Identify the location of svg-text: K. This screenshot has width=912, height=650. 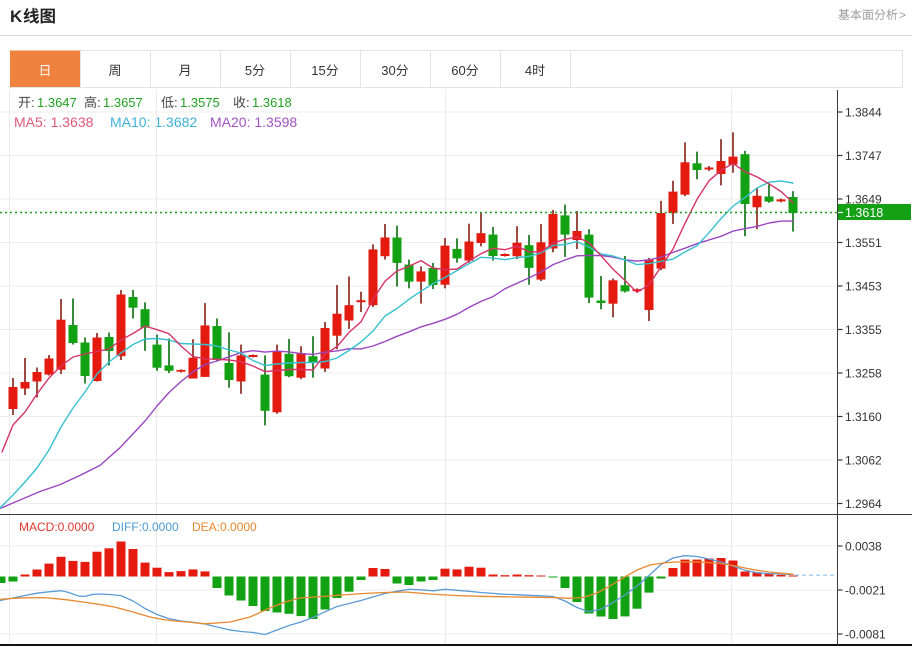
(16, 16).